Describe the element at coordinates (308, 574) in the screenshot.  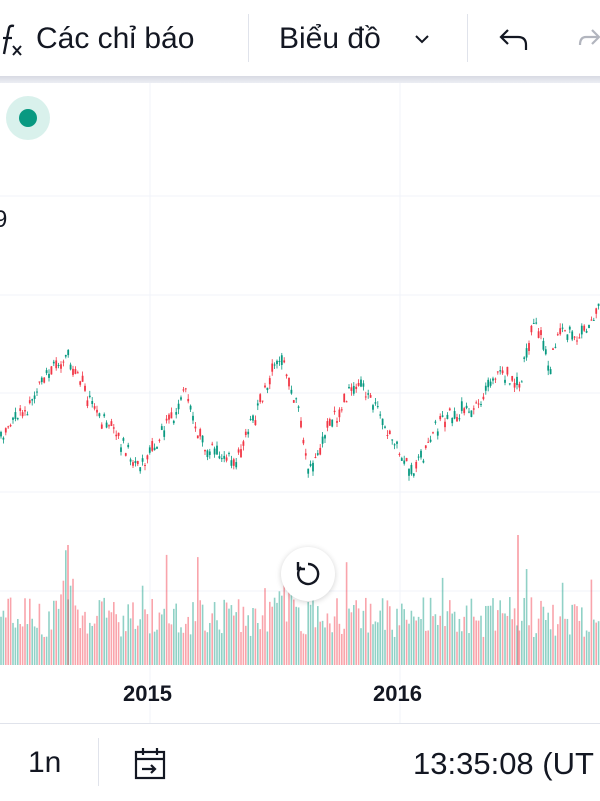
I see `reset-chart-button` at that location.